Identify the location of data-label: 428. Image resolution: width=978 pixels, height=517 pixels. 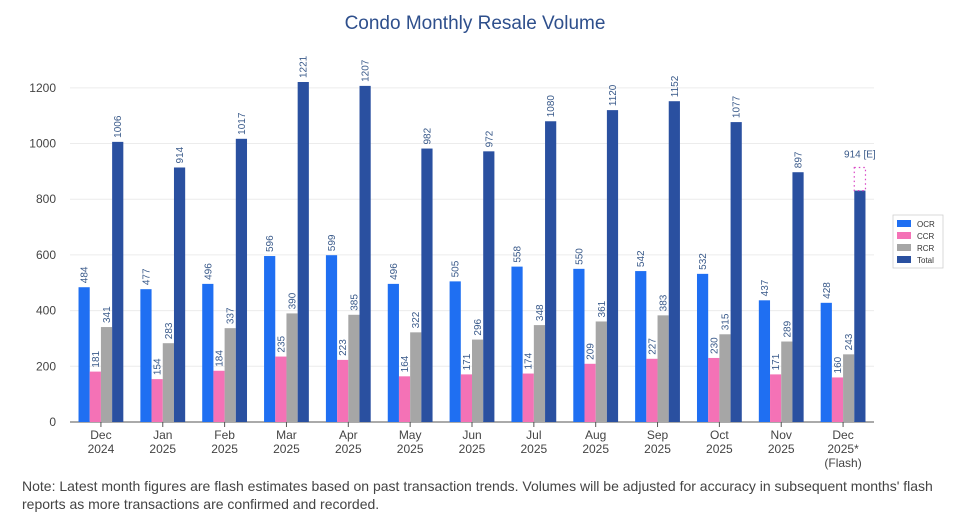
(827, 290).